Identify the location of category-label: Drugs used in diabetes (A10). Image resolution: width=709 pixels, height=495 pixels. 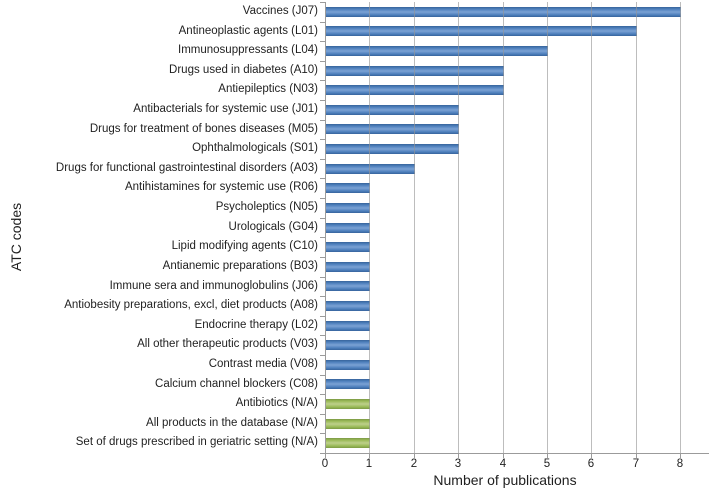
(243, 69).